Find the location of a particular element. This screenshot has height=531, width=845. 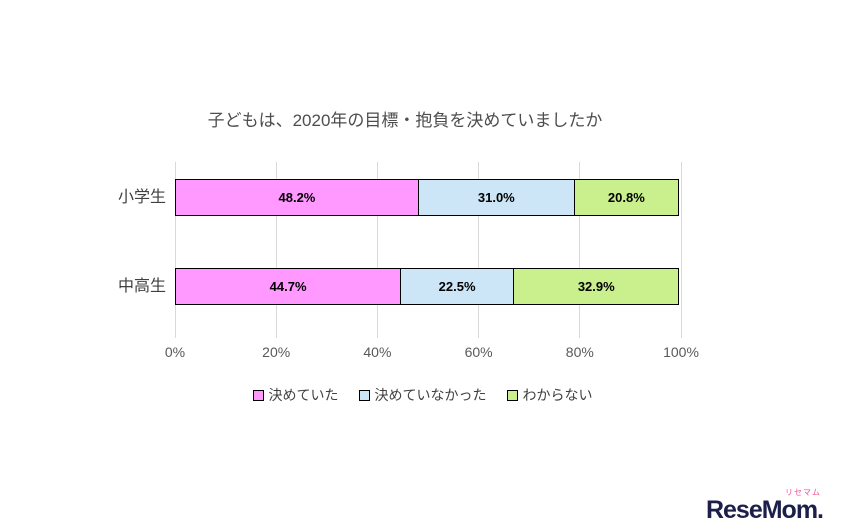

bar-segment-label: 22.5% is located at coordinates (457, 286).